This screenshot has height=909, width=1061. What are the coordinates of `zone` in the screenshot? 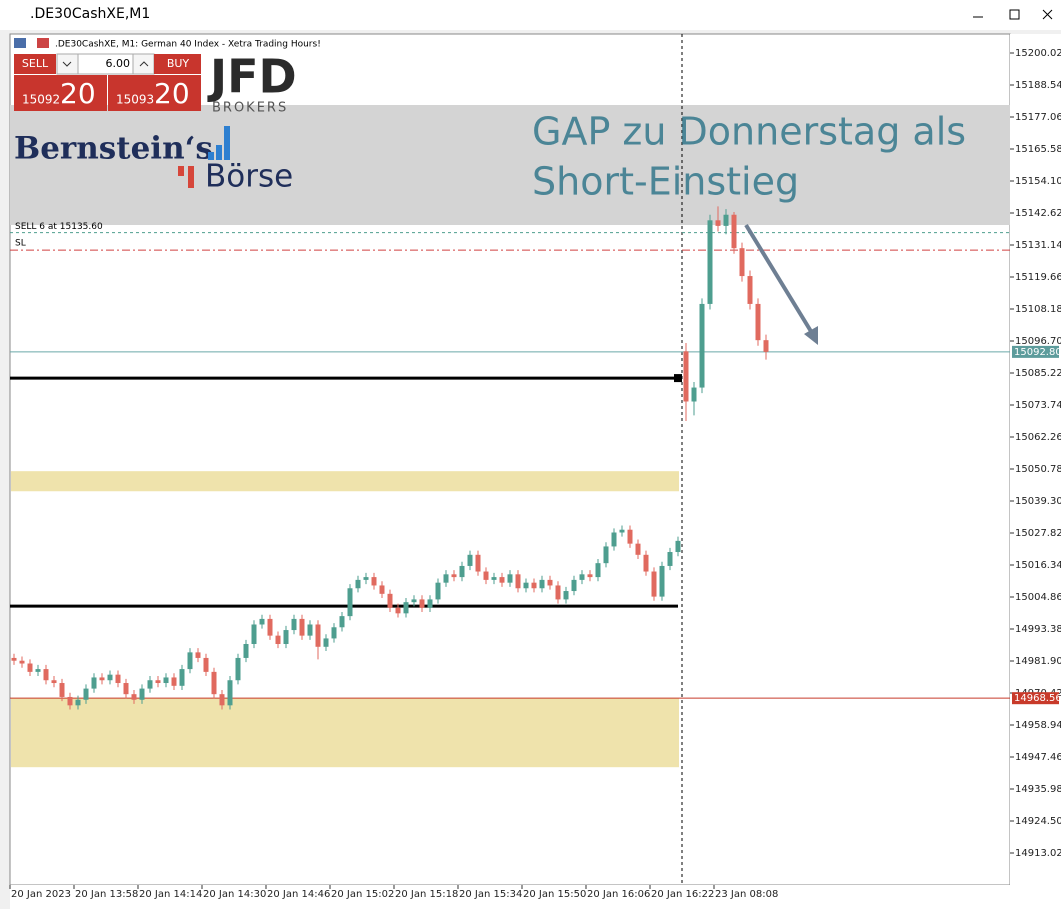 It's located at (345, 733).